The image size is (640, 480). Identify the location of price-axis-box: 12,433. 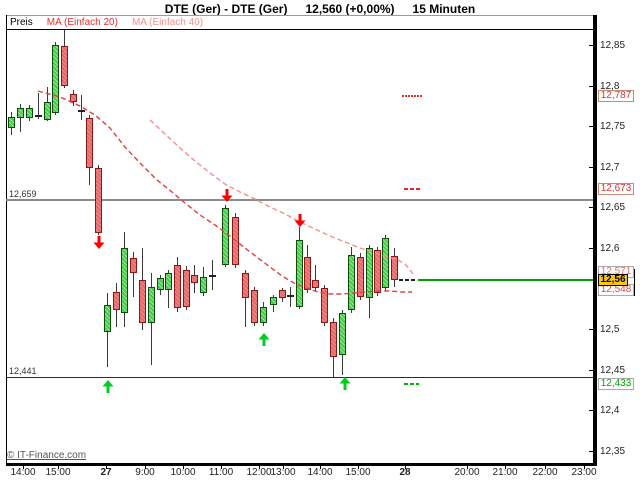
(616, 384).